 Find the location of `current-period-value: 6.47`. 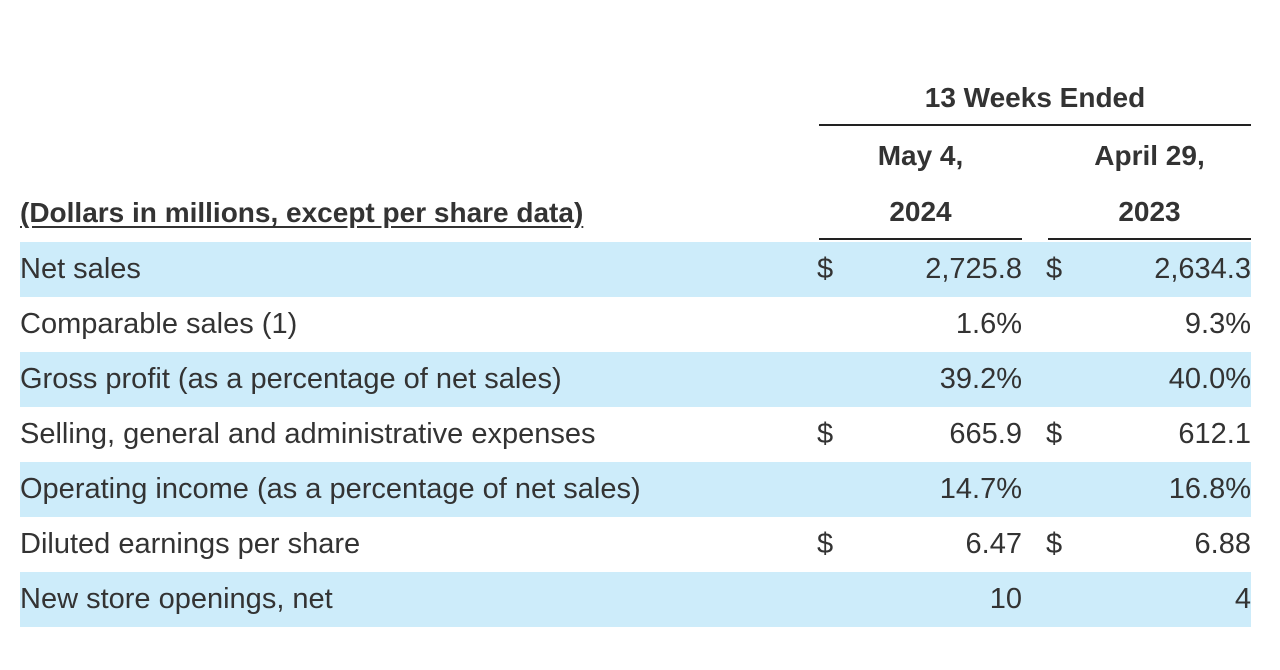

current-period-value: 6.47 is located at coordinates (993, 544).